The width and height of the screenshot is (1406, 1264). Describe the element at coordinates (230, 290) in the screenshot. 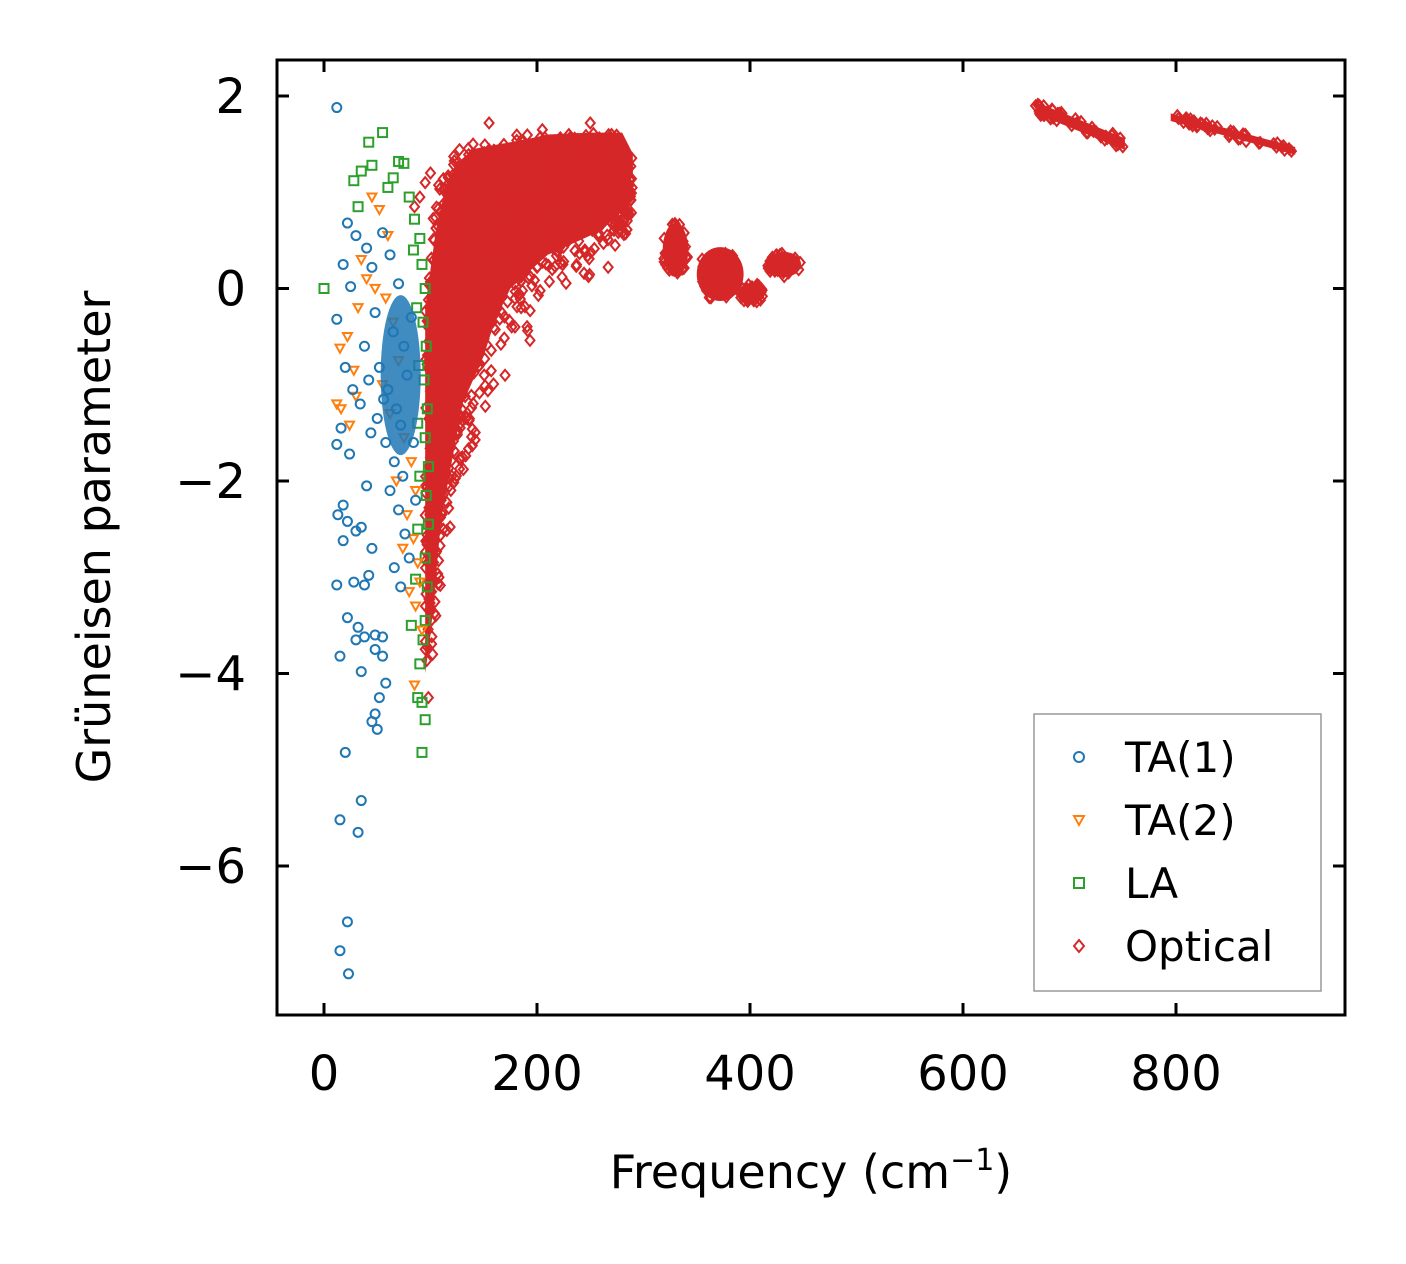

I see `y-tick-label: 0` at that location.